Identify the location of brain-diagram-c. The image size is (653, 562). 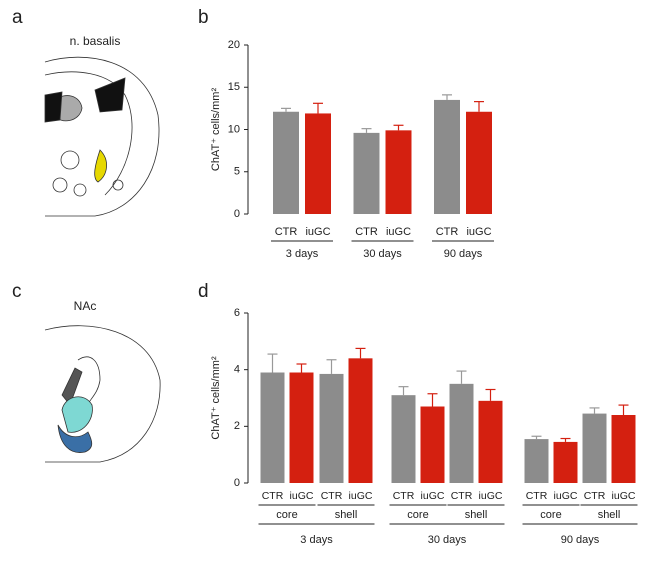
(102, 394).